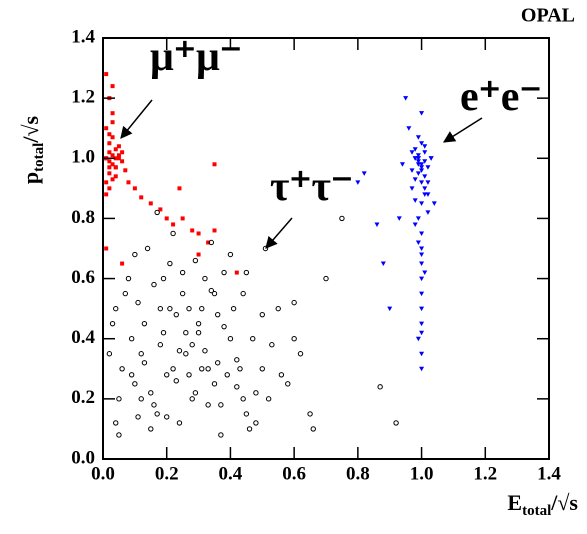  I want to click on y-tick-label: 1.2, so click(83, 97).